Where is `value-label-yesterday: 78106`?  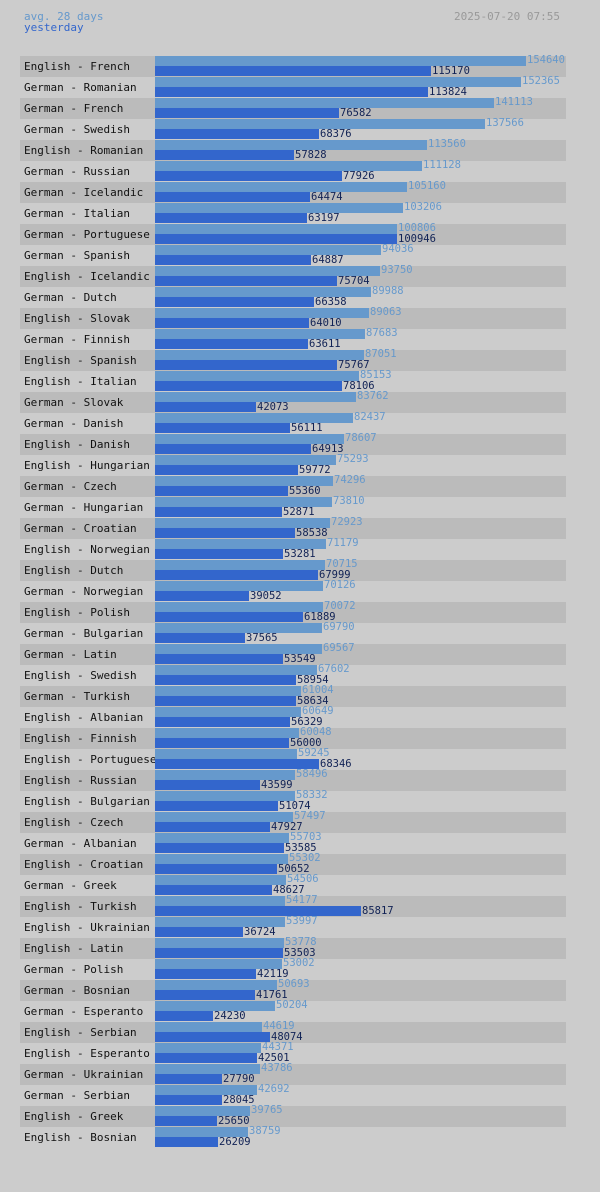 value-label-yesterday: 78106 is located at coordinates (359, 386).